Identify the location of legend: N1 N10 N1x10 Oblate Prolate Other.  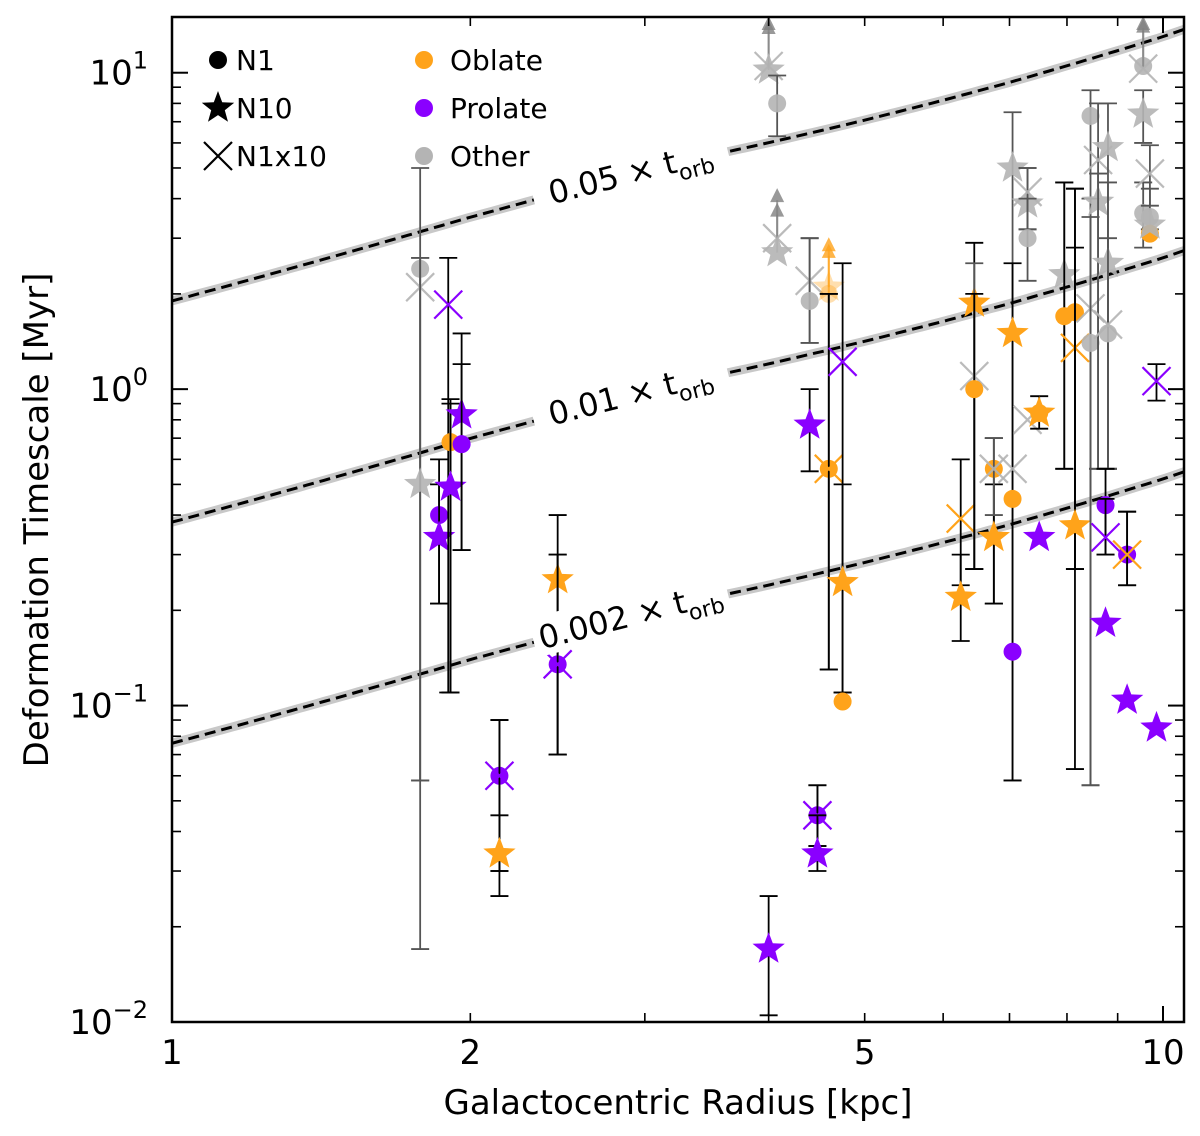
(374, 108).